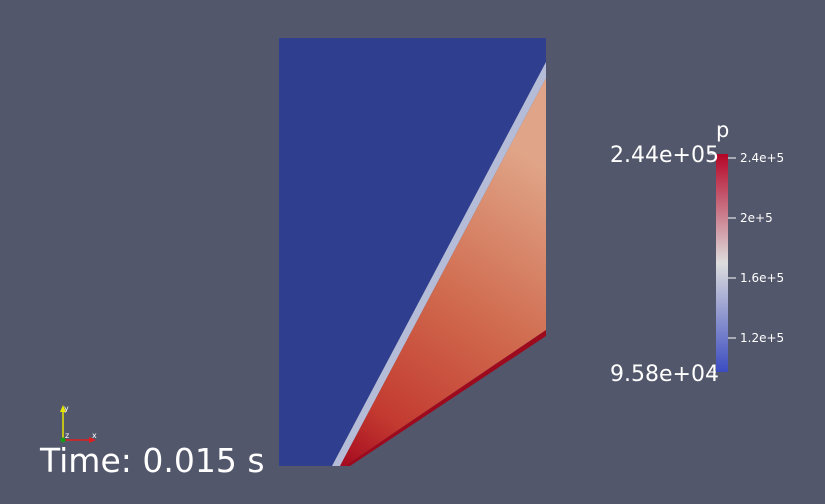 This screenshot has height=504, width=825. Describe the element at coordinates (723, 130) in the screenshot. I see `colorbar-title: p` at that location.